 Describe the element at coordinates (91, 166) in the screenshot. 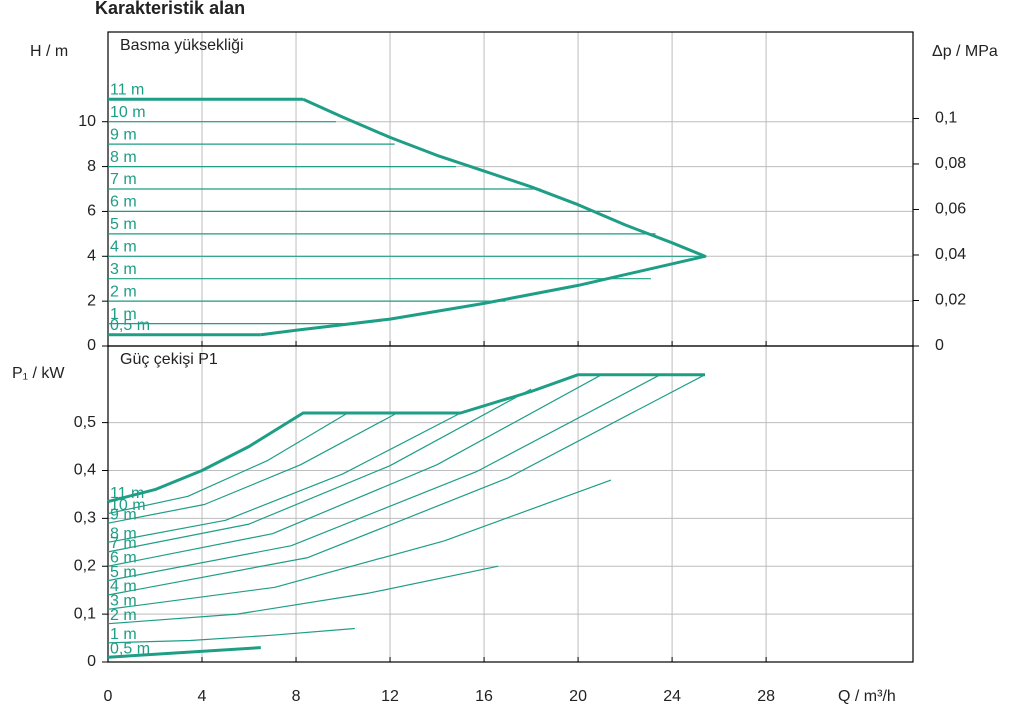

I see `y-tick-label: 8` at that location.